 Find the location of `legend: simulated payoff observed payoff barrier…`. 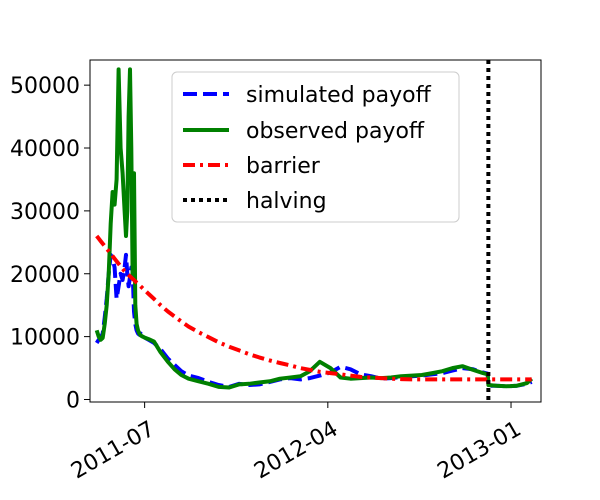

legend: simulated payoff observed payoff barrier… is located at coordinates (315, 147).